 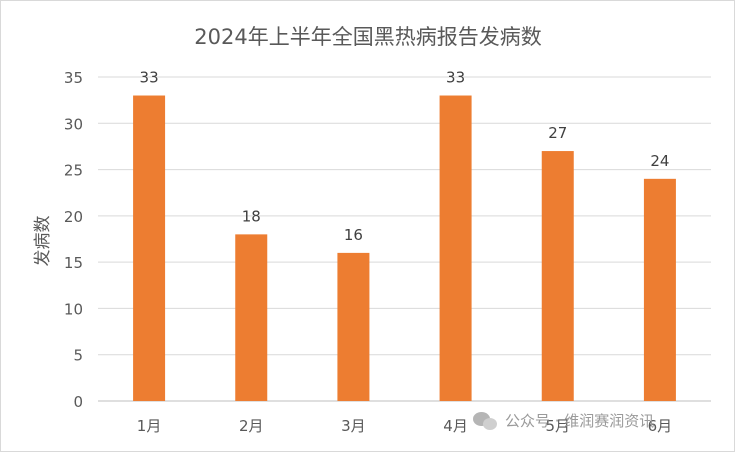 What do you see at coordinates (73, 124) in the screenshot?
I see `y-tick-label: 30` at bounding box center [73, 124].